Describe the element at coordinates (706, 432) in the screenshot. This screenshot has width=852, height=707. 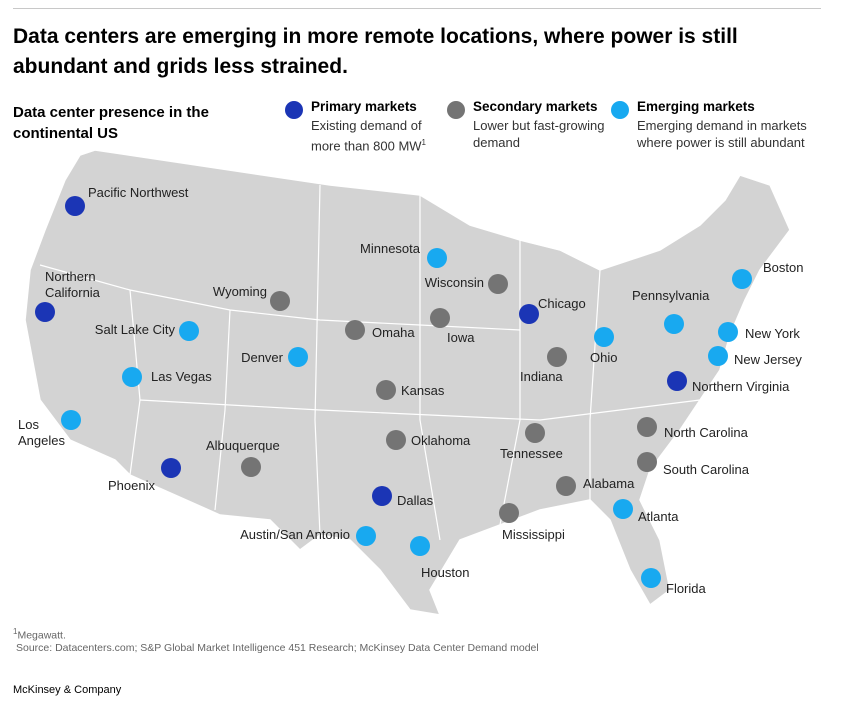
I see `market-label: North Carolina` at that location.